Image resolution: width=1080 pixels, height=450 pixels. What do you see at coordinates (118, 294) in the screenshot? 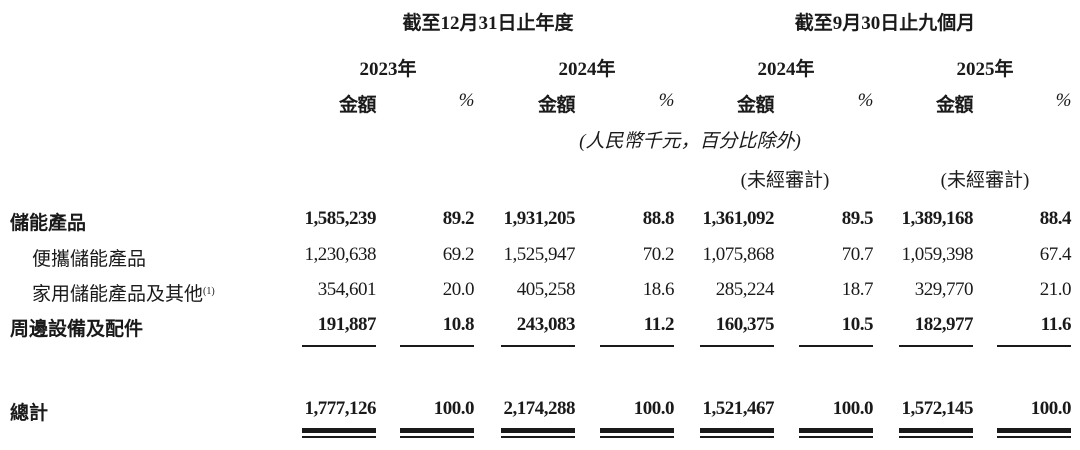
I see `row-label-text: 家用儲能產品及其他` at bounding box center [118, 294].